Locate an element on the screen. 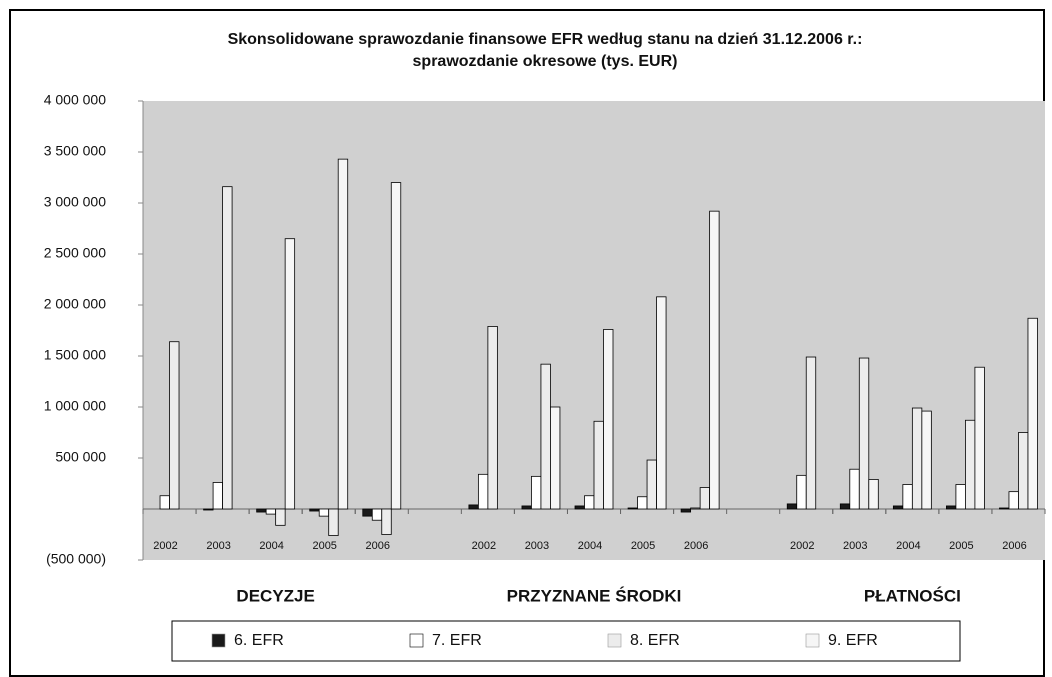  group-label: PRZYZNANE ŚRODKI is located at coordinates (594, 595).